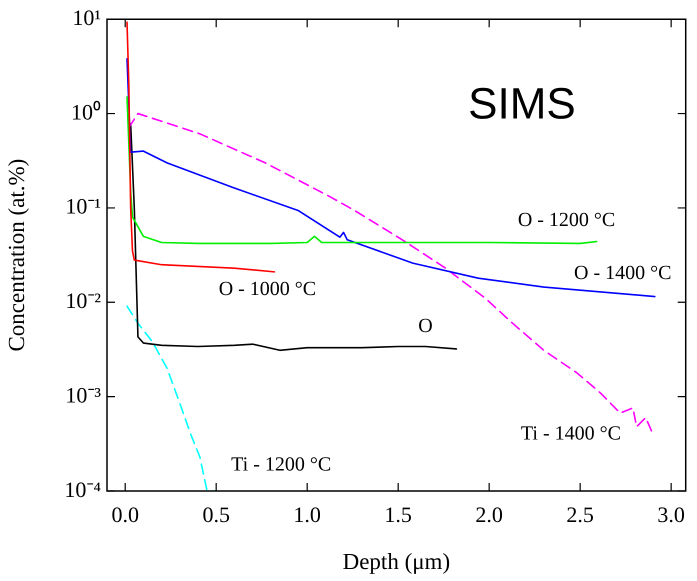  Describe the element at coordinates (425, 326) in the screenshot. I see `series-label: O` at that location.